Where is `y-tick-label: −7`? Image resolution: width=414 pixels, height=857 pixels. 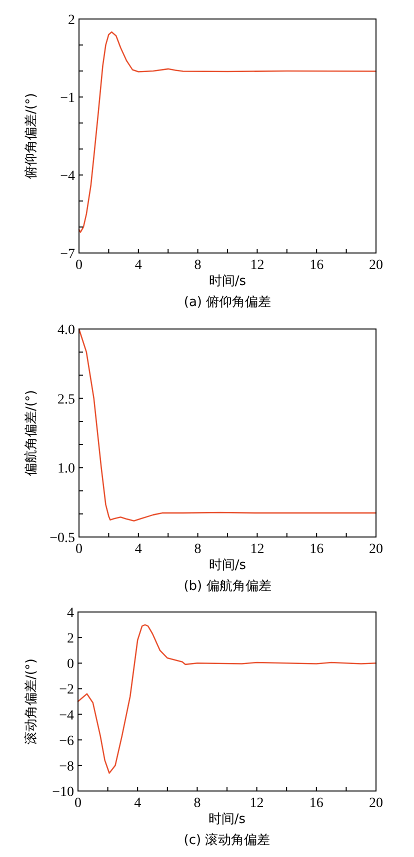 y-tick-label: −7 is located at coordinates (67, 254).